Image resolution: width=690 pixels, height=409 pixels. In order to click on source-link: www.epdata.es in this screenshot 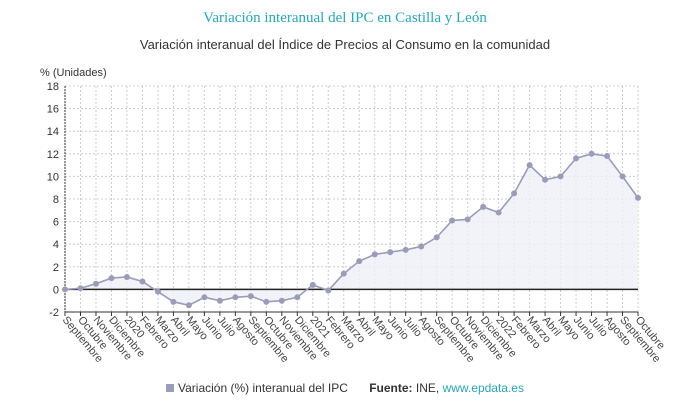, I will do `click(483, 388)`.